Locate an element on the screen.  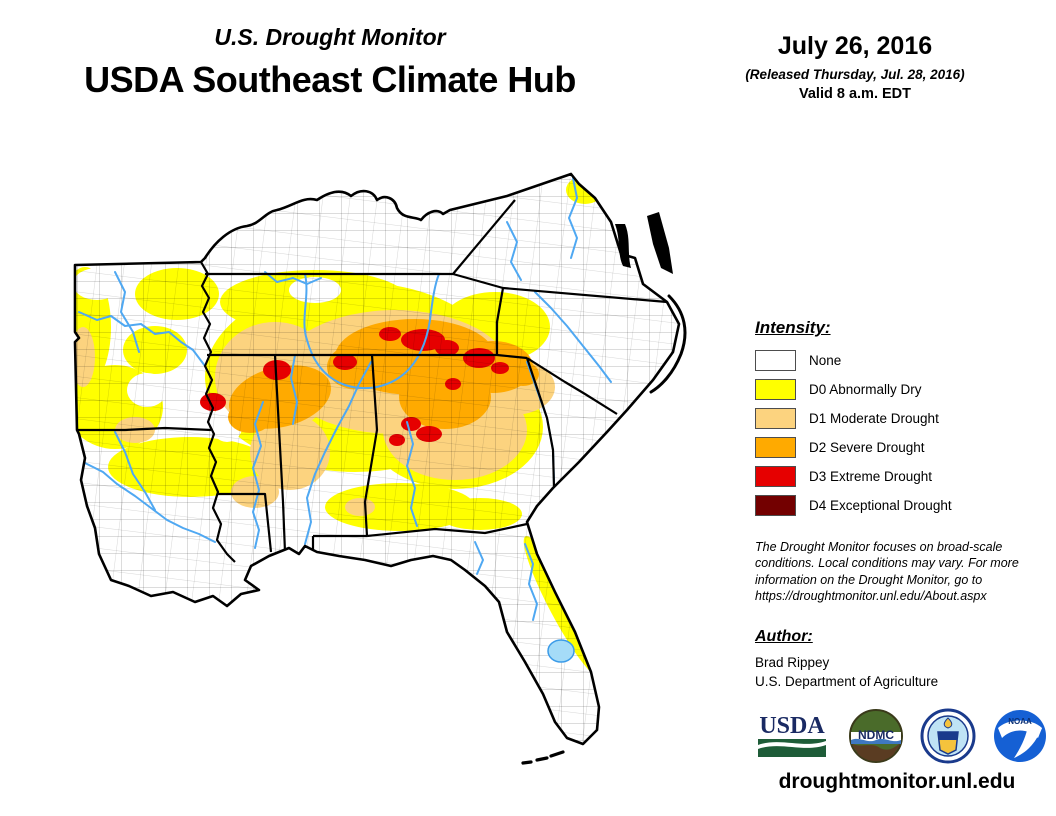
author-heading: Author: is located at coordinates (784, 636).